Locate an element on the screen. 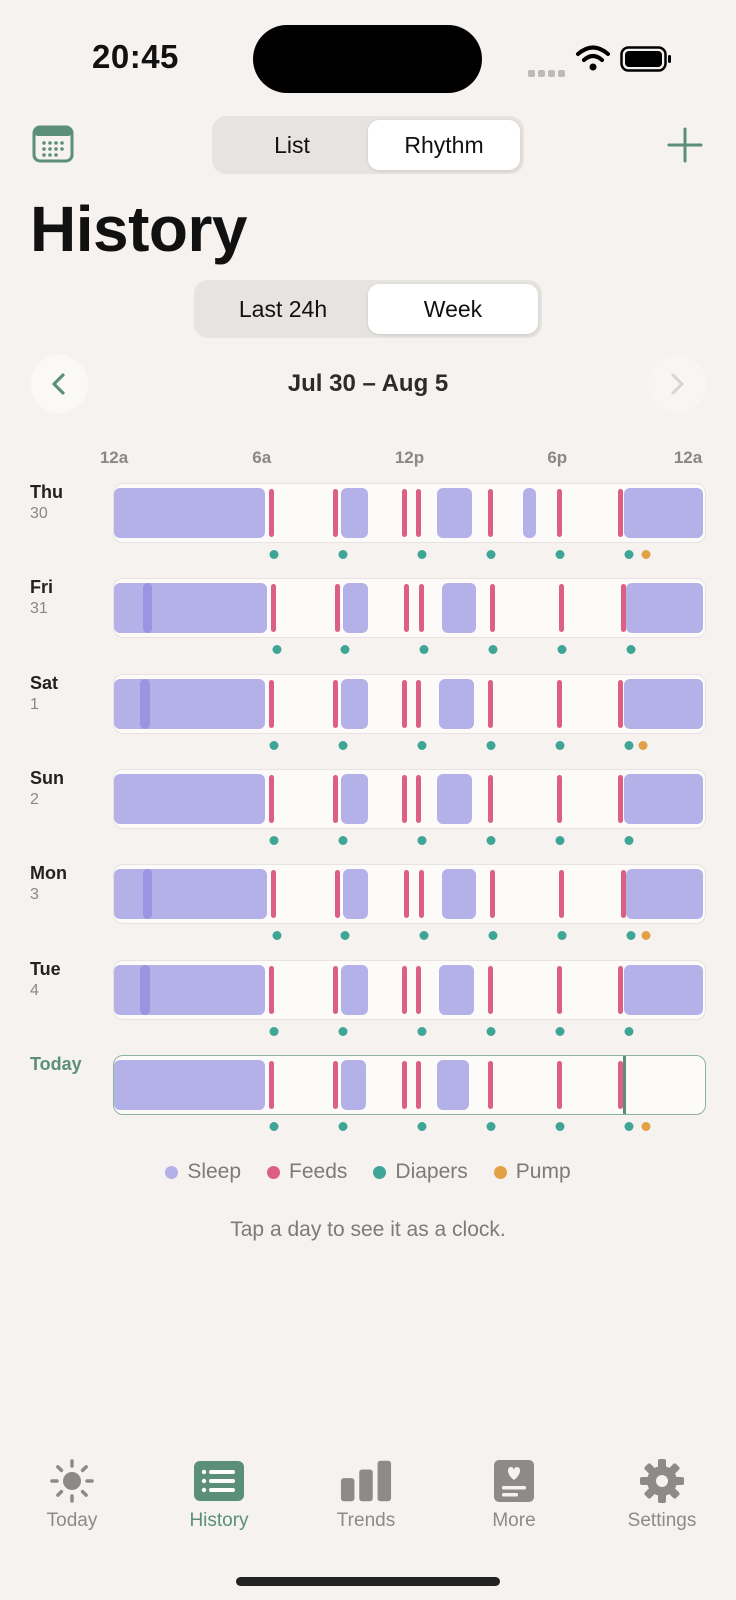 This screenshot has width=736, height=1600. tab-history: History is located at coordinates (219, 1495).